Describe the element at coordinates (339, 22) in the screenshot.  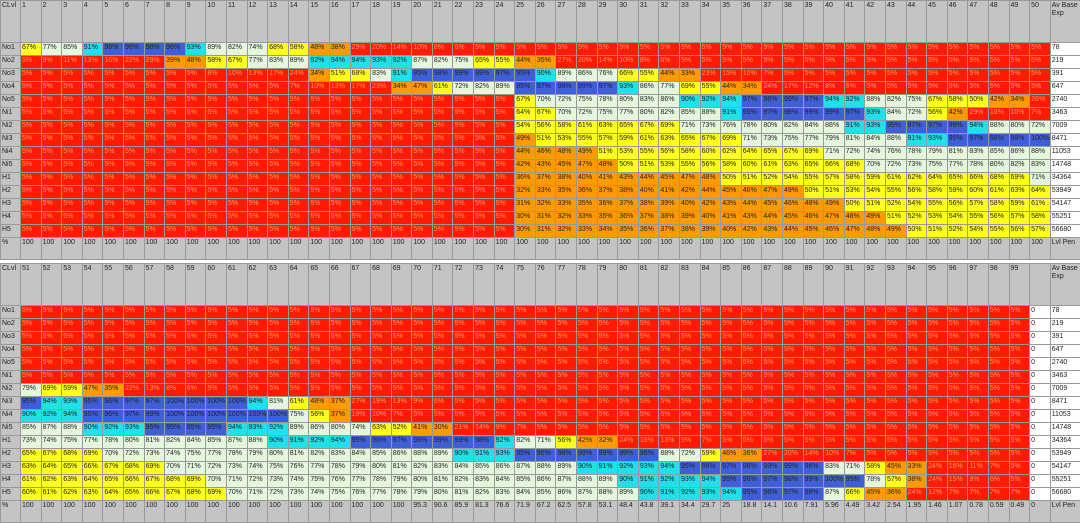
I see `level-header: 16` at that location.